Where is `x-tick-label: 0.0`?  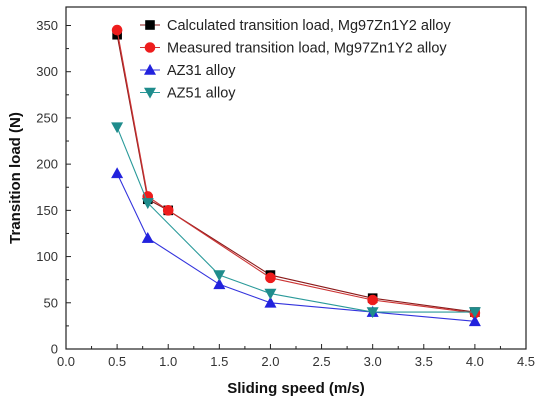
x-tick-label: 0.0 is located at coordinates (66, 361).